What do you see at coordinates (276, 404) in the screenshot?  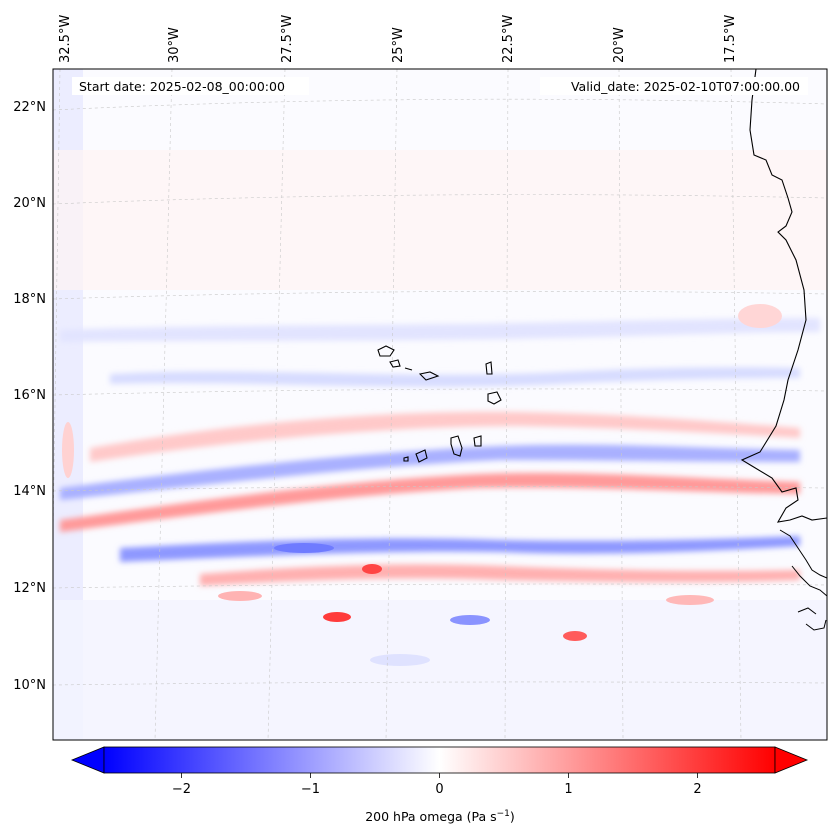 I see `grid-lon-27.5` at bounding box center [276, 404].